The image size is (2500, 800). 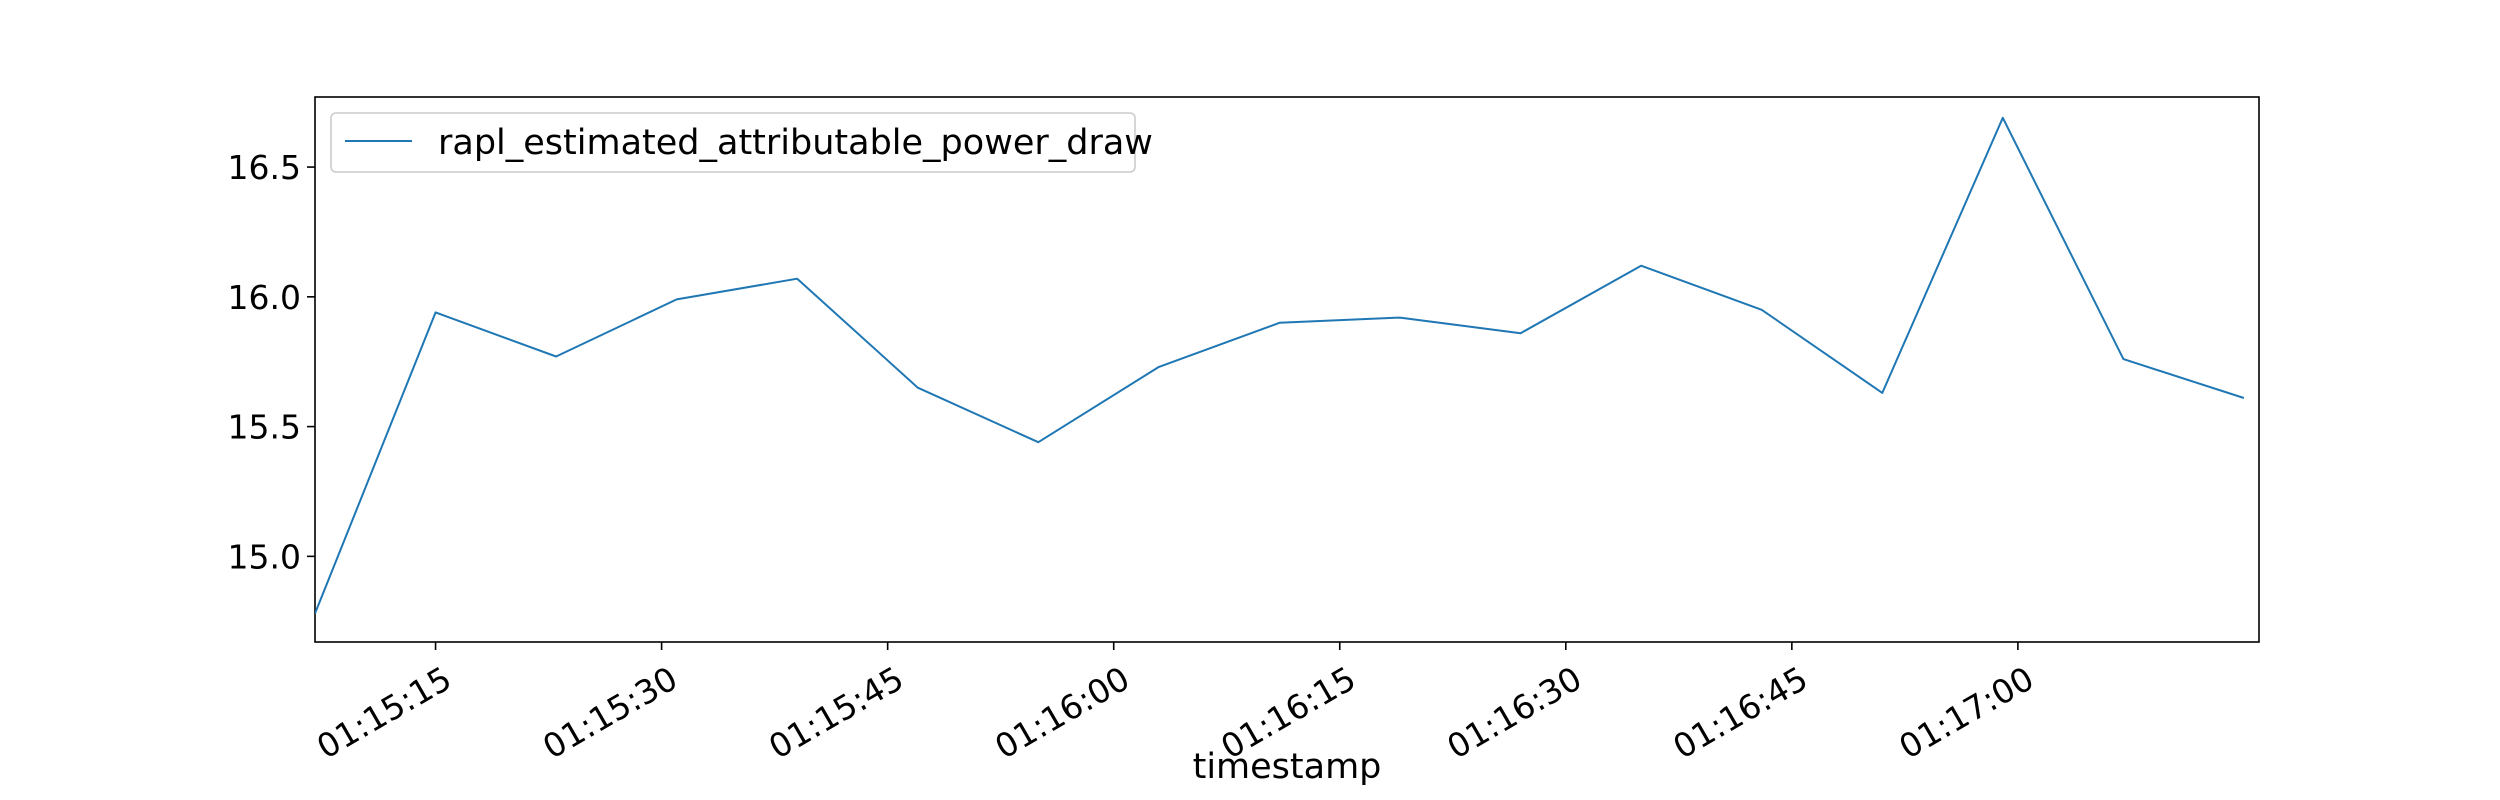 What do you see at coordinates (1514, 713) in the screenshot?
I see `x-tick-label: 01:16:30` at bounding box center [1514, 713].